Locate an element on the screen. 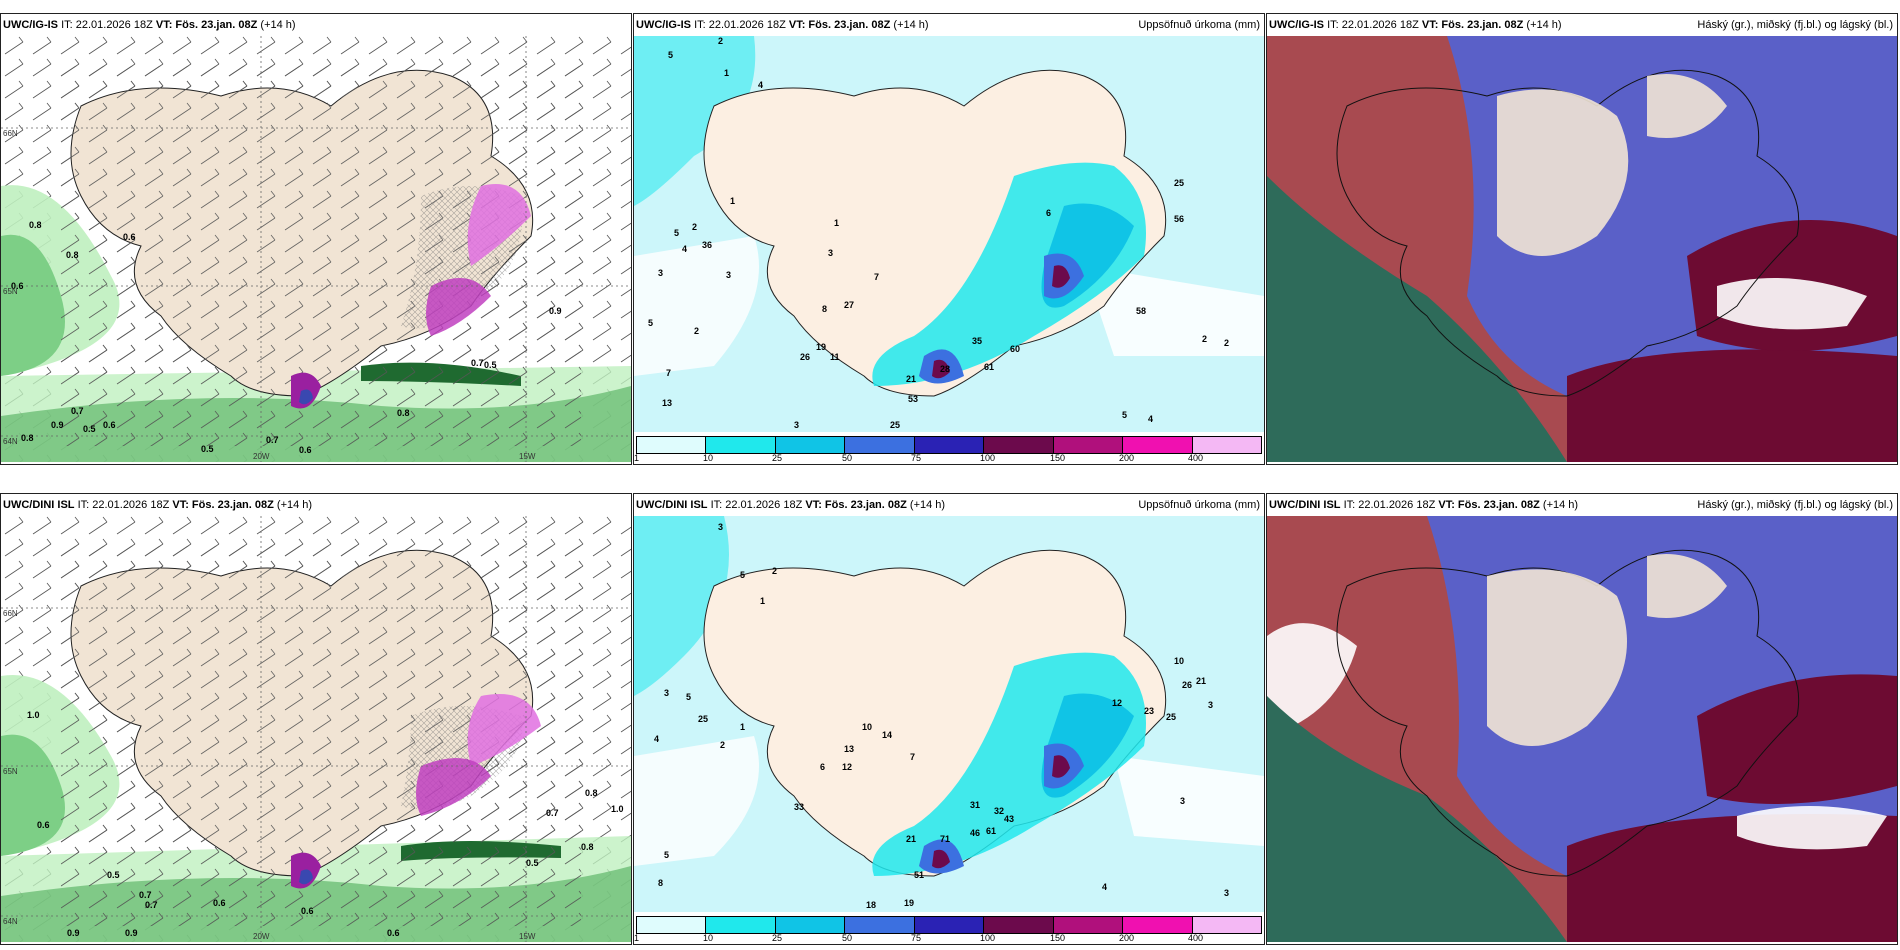 This screenshot has width=1900, height=950. lead-time: (+14 h) is located at coordinates (1560, 505).